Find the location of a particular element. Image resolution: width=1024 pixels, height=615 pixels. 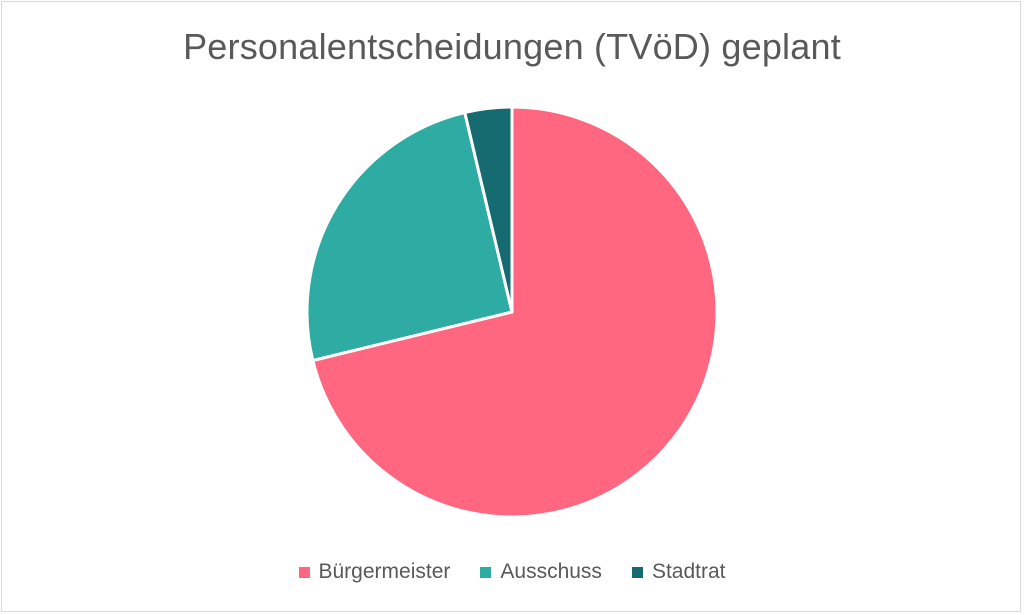

legend-label-buergermeister: Bürgermeister is located at coordinates (384, 571).